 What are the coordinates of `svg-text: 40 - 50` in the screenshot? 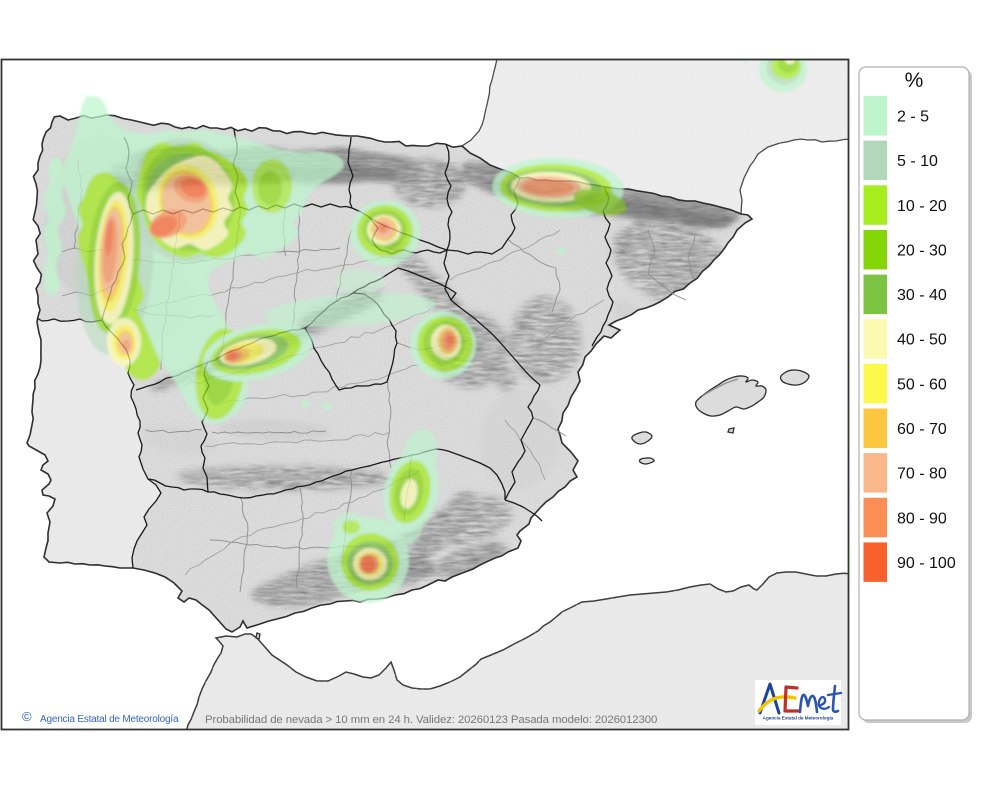 It's located at (922, 340).